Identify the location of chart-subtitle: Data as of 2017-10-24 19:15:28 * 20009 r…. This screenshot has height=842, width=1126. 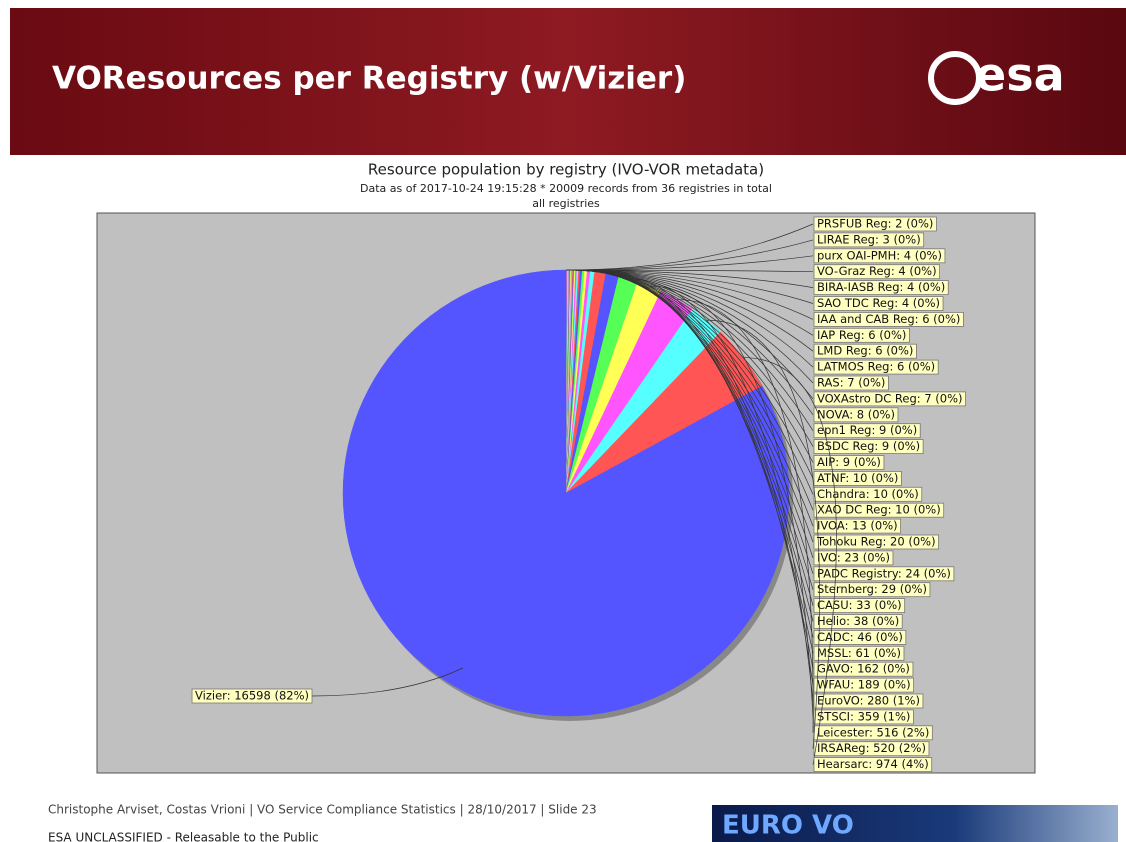
(566, 188).